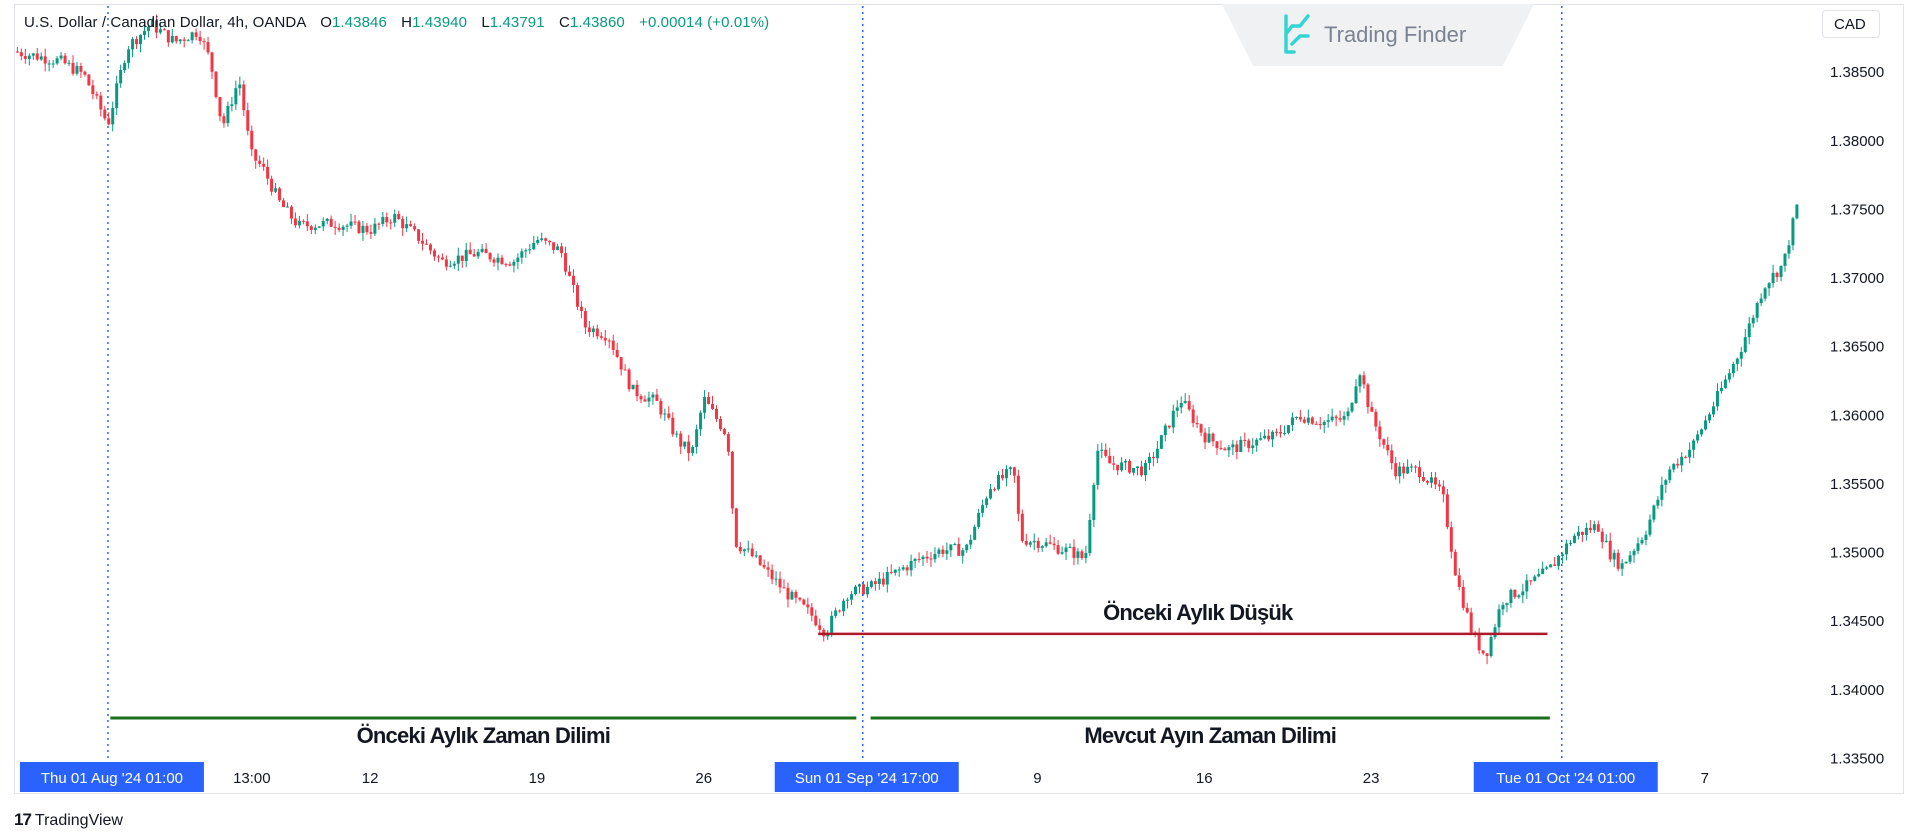 This screenshot has width=1920, height=840. I want to click on price-tick-label: 1.35500, so click(1857, 484).